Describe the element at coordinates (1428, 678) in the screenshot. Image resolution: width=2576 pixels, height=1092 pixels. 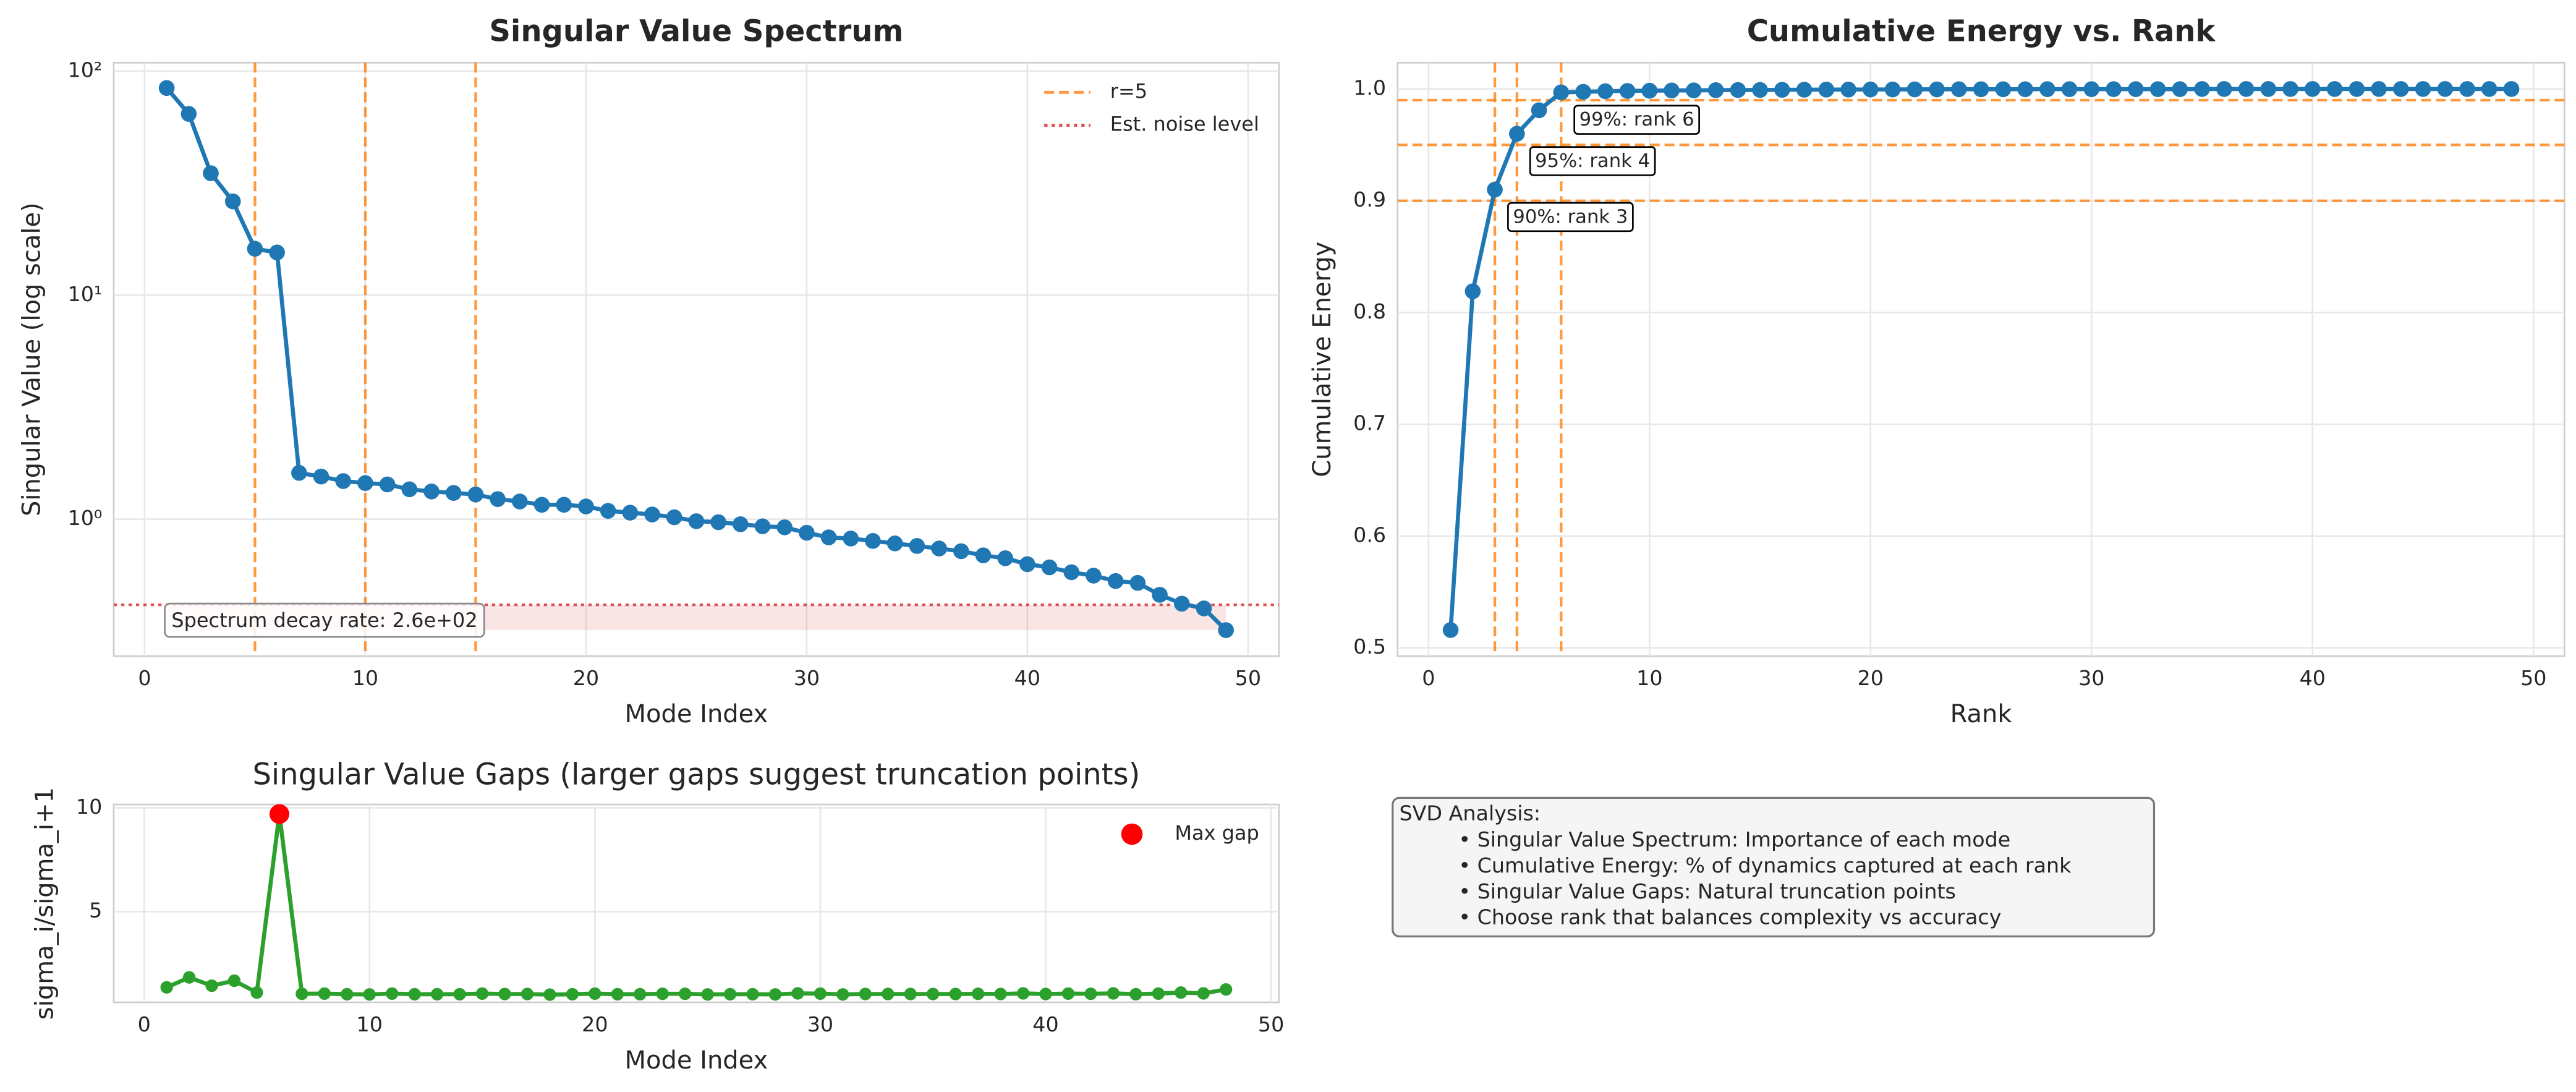
I see `x-tick-label: 0` at that location.